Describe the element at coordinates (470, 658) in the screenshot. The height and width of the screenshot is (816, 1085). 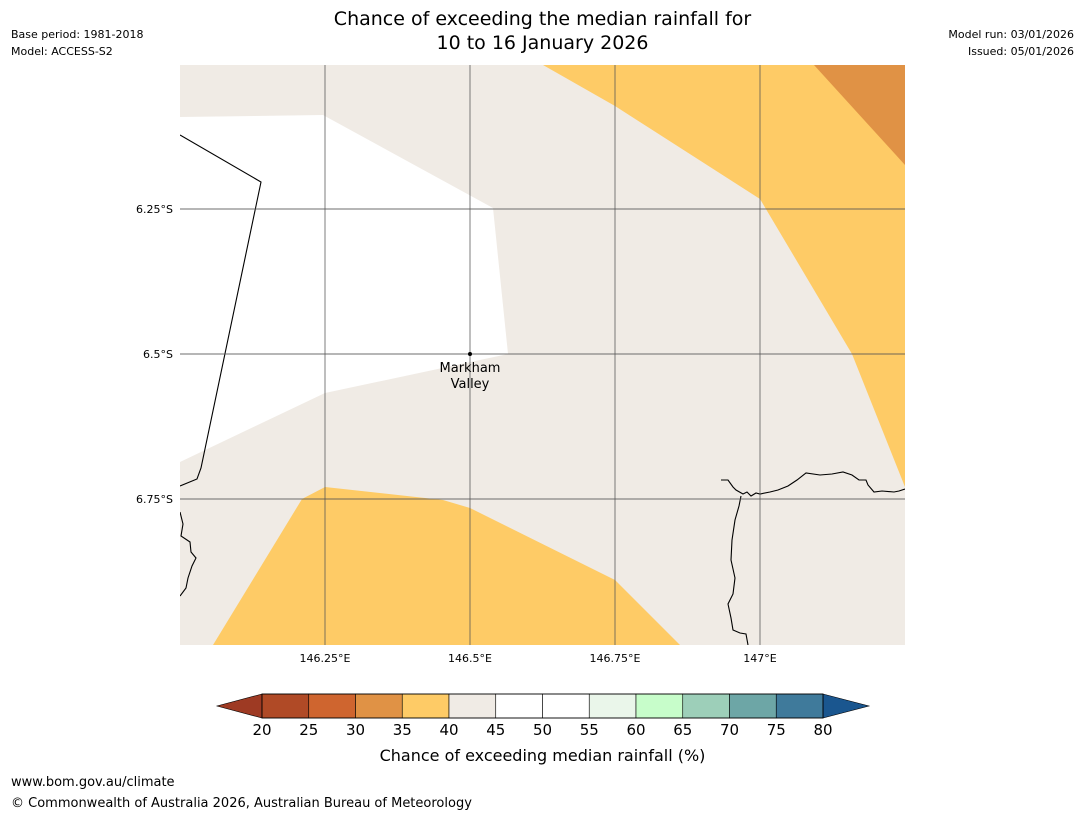
I see `longitude-label-146-5e: 146.5°E` at that location.